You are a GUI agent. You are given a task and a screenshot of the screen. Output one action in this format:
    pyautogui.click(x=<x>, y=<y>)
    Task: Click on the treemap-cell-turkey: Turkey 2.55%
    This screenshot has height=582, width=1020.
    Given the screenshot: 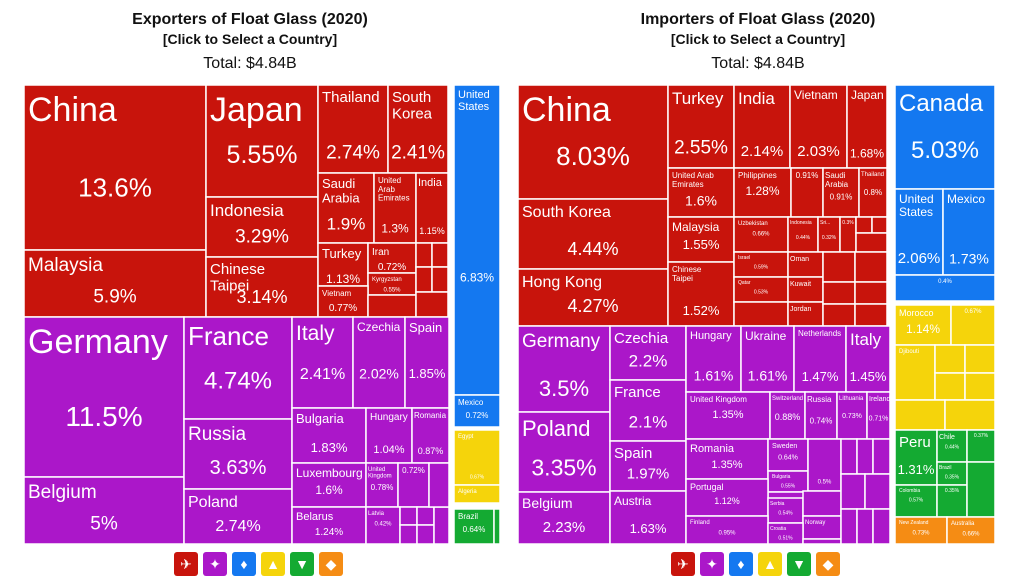 What is the action you would take?
    pyautogui.click(x=701, y=127)
    